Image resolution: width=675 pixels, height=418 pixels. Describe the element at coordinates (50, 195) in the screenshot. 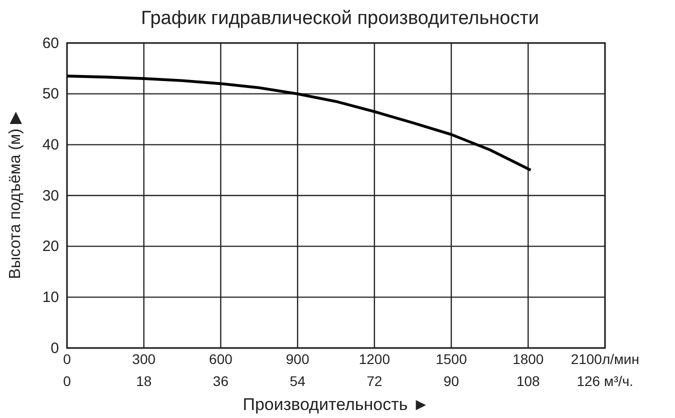

I see `y-tick-label: 30` at that location.